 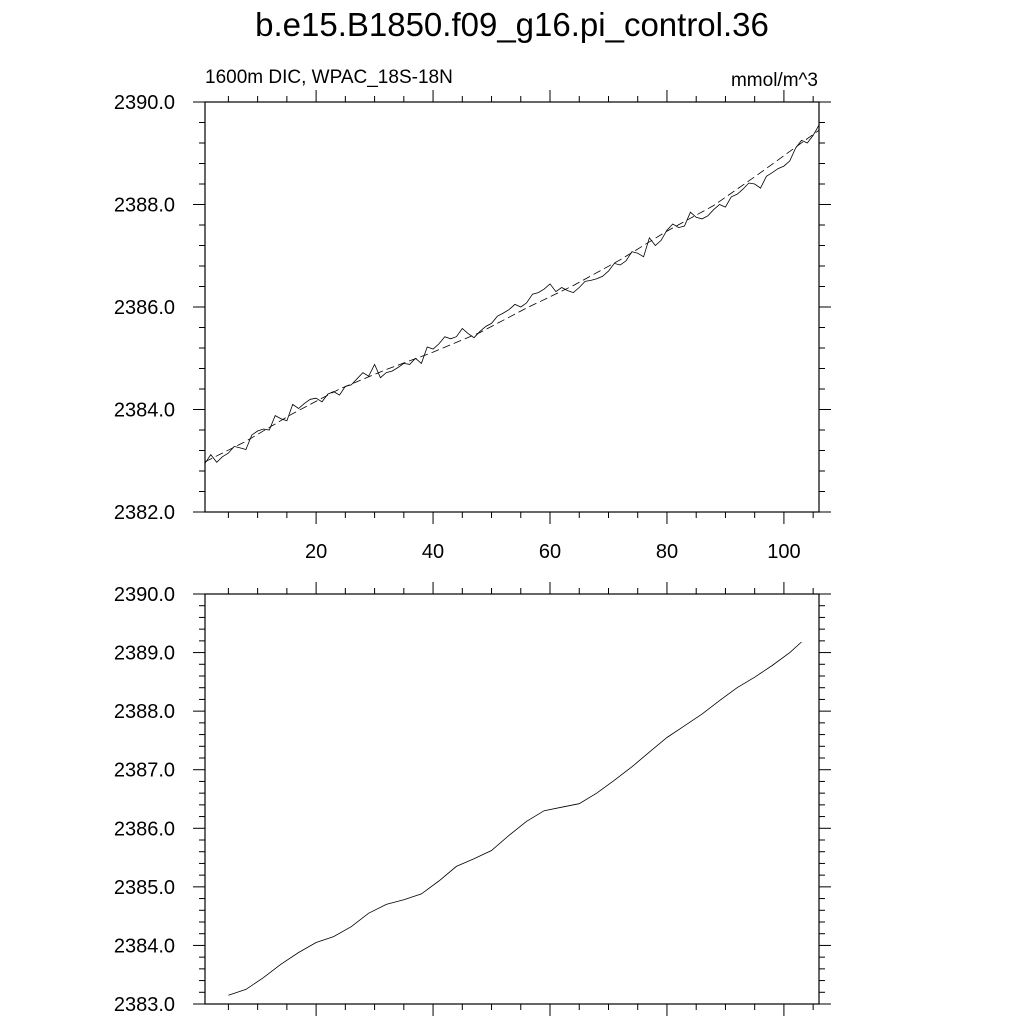 What do you see at coordinates (144, 654) in the screenshot?
I see `bottom-y-tick-label: 2389.0` at bounding box center [144, 654].